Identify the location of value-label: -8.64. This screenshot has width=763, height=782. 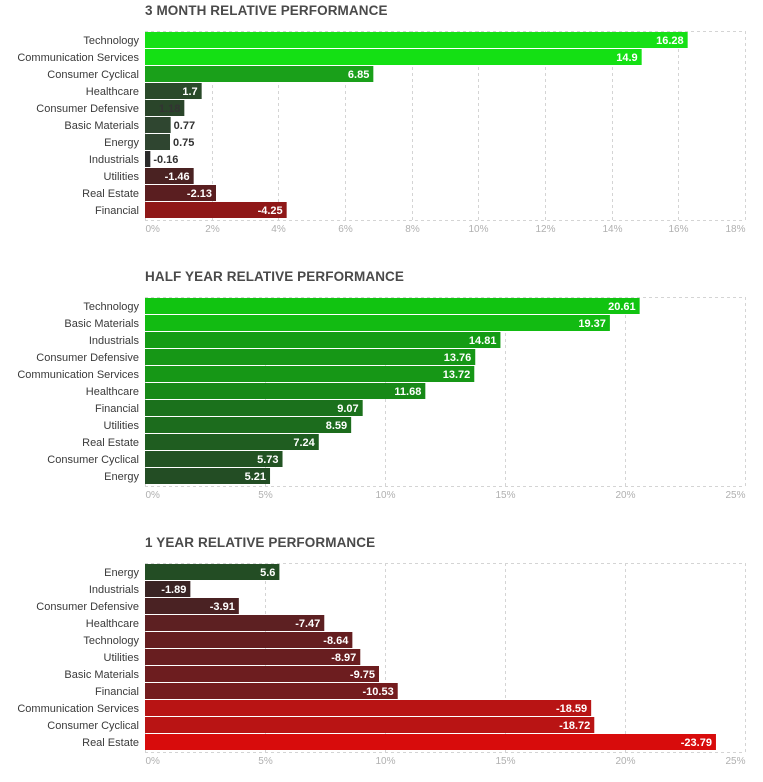
(336, 641).